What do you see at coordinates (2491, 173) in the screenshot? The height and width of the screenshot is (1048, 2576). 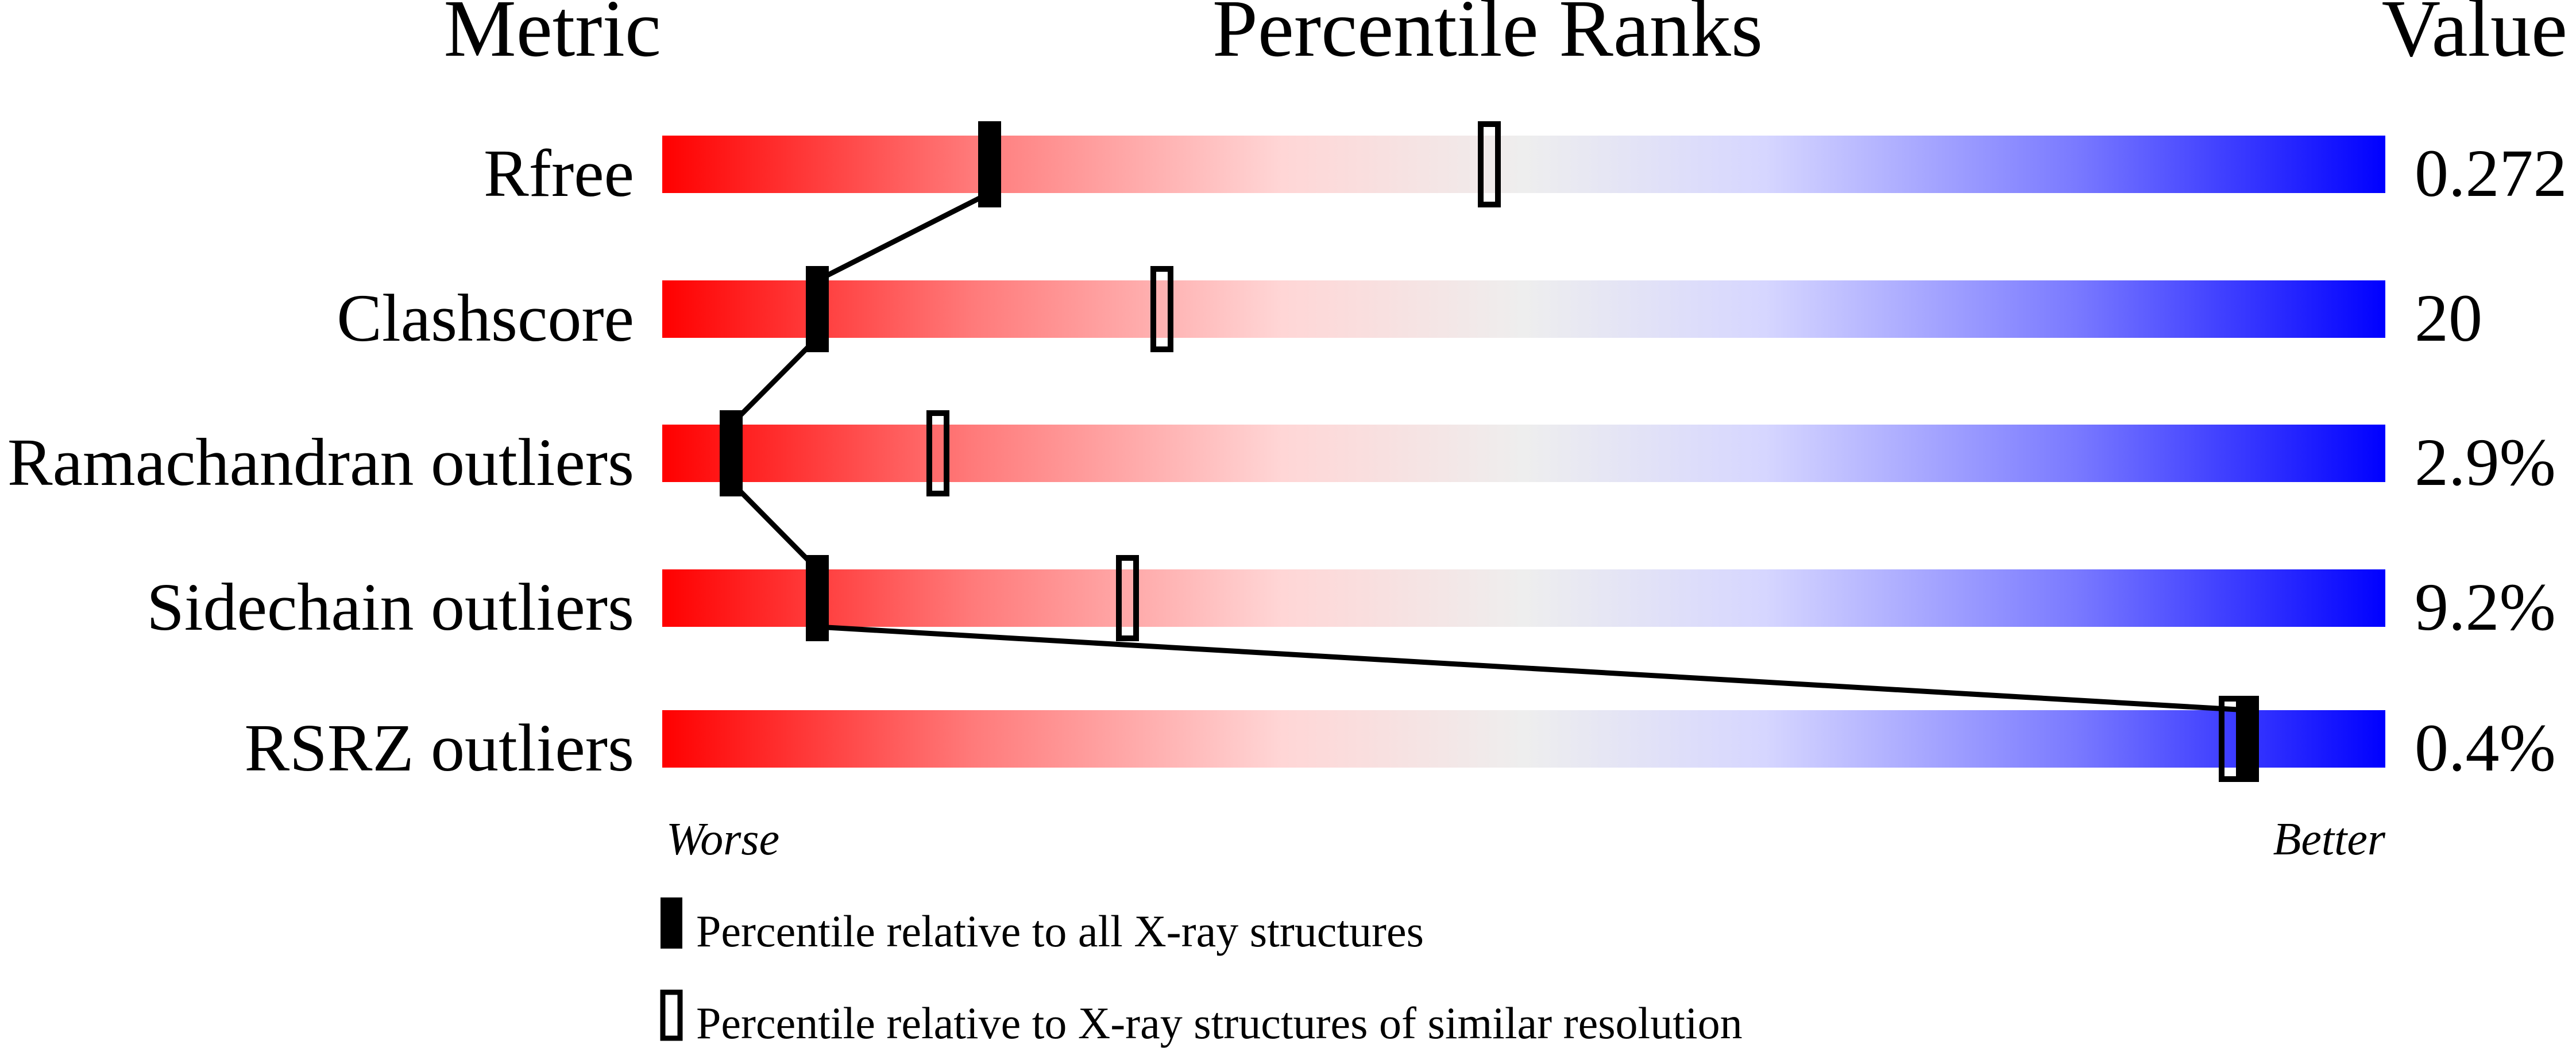 I see `metric-value: 0.272` at bounding box center [2491, 173].